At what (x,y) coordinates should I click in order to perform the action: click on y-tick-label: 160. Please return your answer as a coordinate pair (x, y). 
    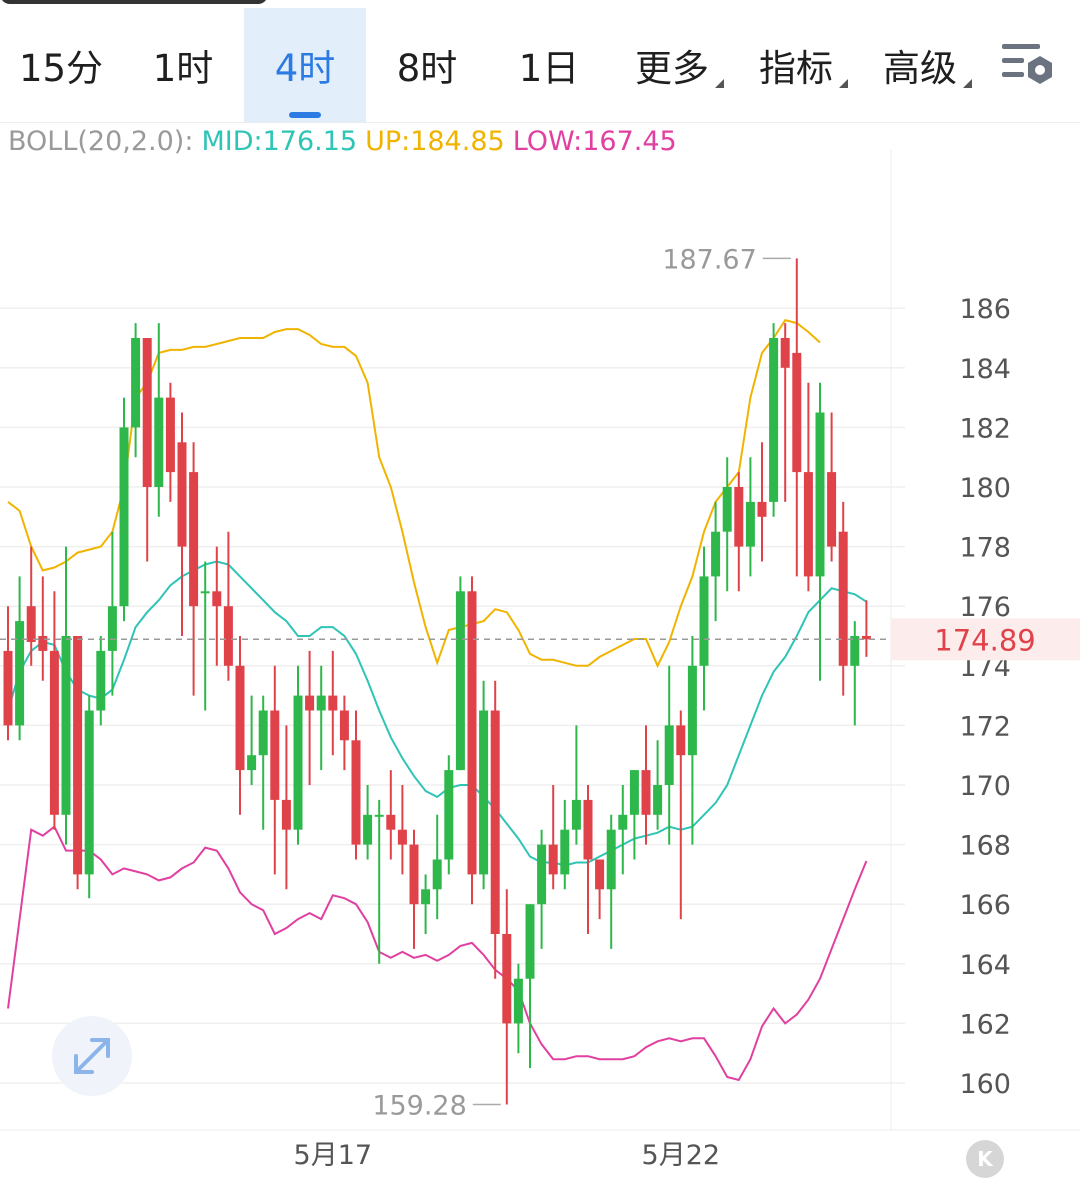
    Looking at the image, I should click on (985, 1084).